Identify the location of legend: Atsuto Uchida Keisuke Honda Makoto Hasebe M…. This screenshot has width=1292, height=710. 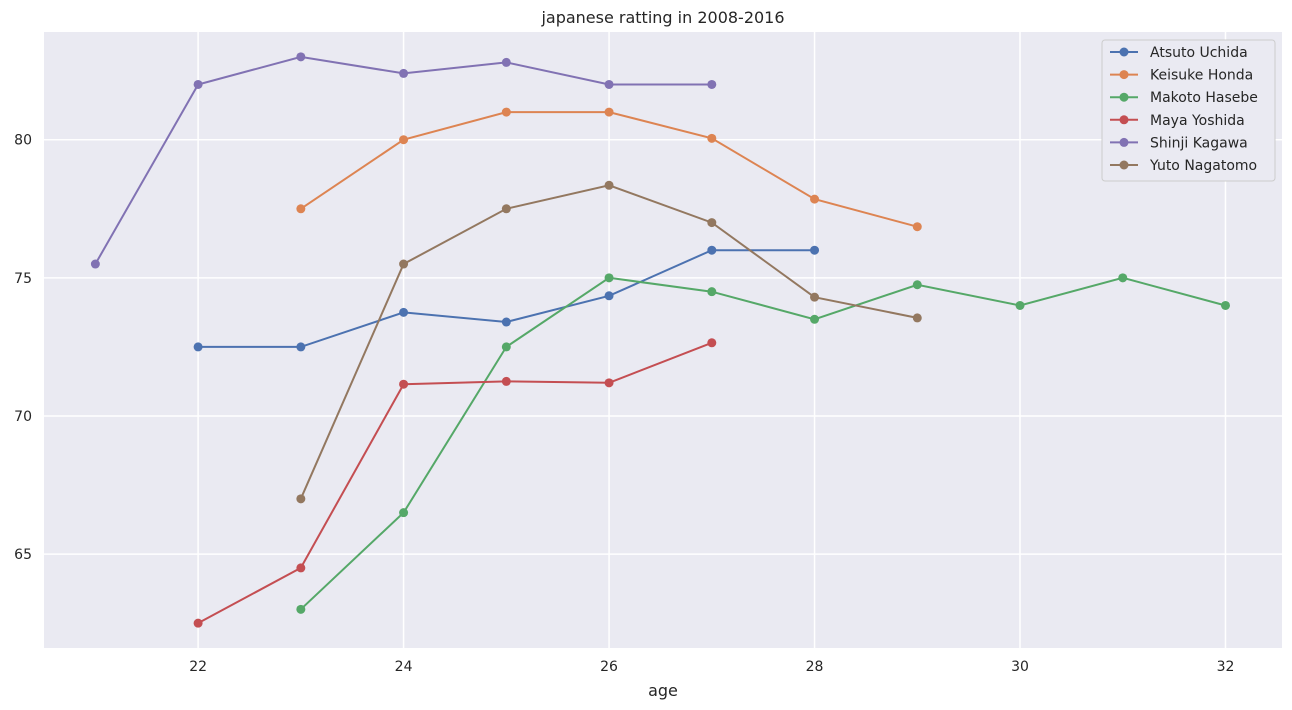
(1188, 110).